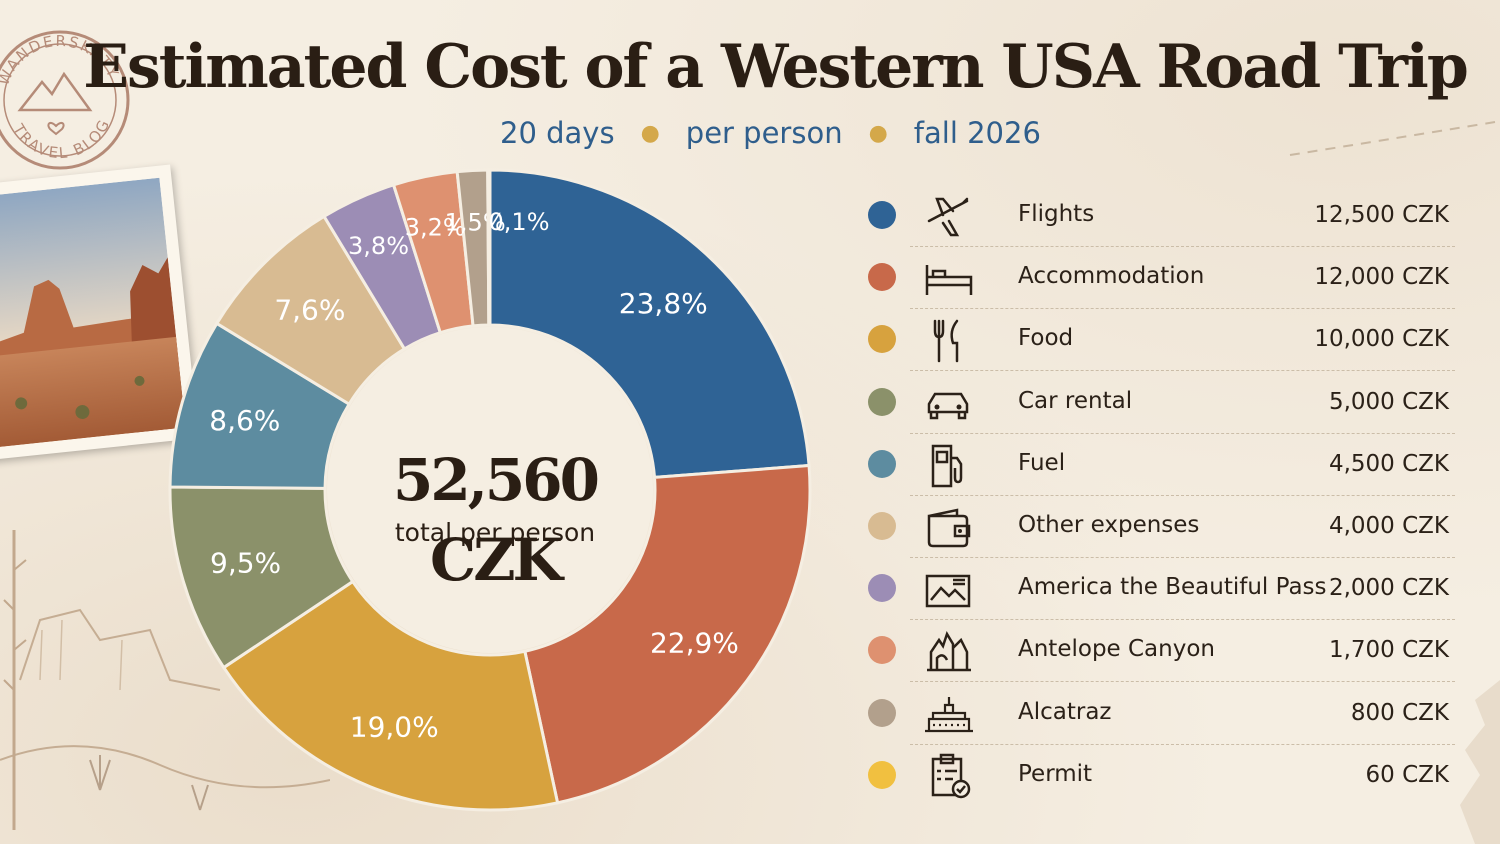 This screenshot has height=844, width=1500. I want to click on legend-row: Alcatraz 800 CZK, so click(1157, 714).